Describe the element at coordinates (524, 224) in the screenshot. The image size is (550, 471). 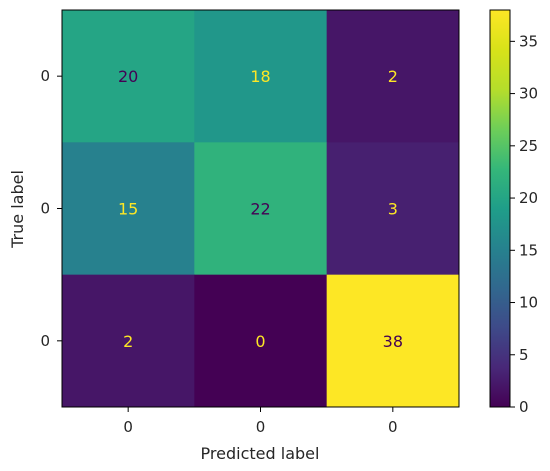
I see `colorbar-ticks: 0 5 10 15 20 25 30 35` at that location.